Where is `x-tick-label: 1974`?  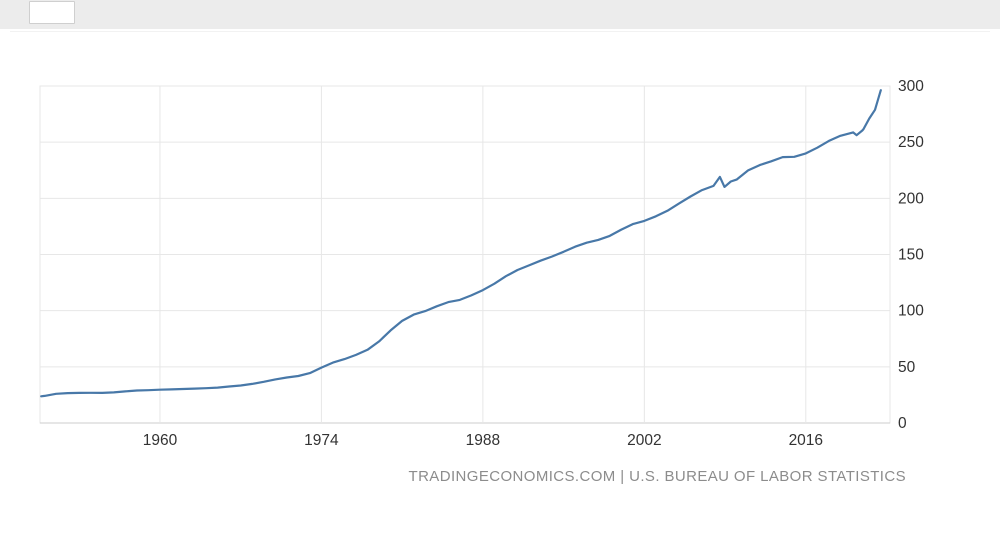 x-tick-label: 1974 is located at coordinates (321, 440).